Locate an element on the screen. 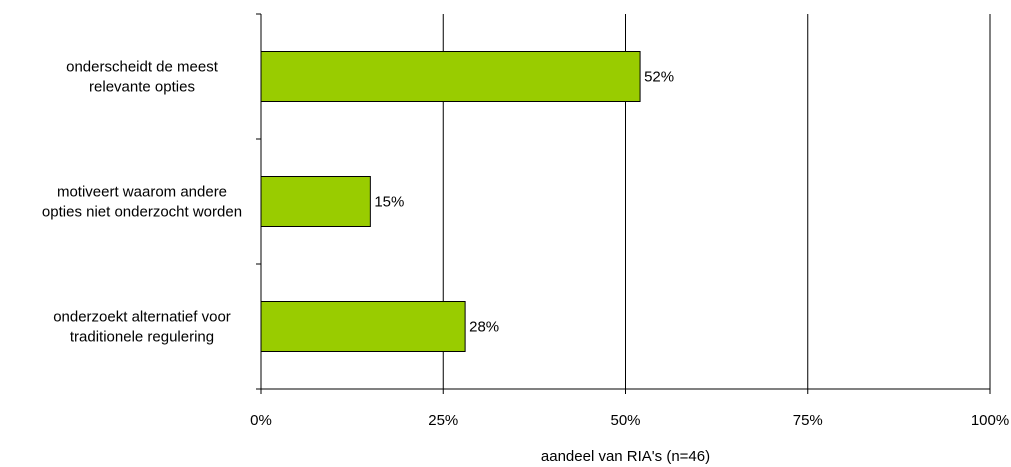 This screenshot has height=467, width=1011. data-label-2: 28% is located at coordinates (484, 327).